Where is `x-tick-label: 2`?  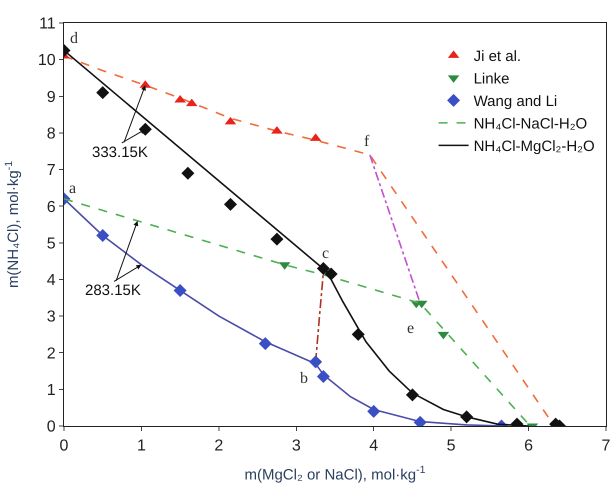
x-tick-label: 2 is located at coordinates (219, 445).